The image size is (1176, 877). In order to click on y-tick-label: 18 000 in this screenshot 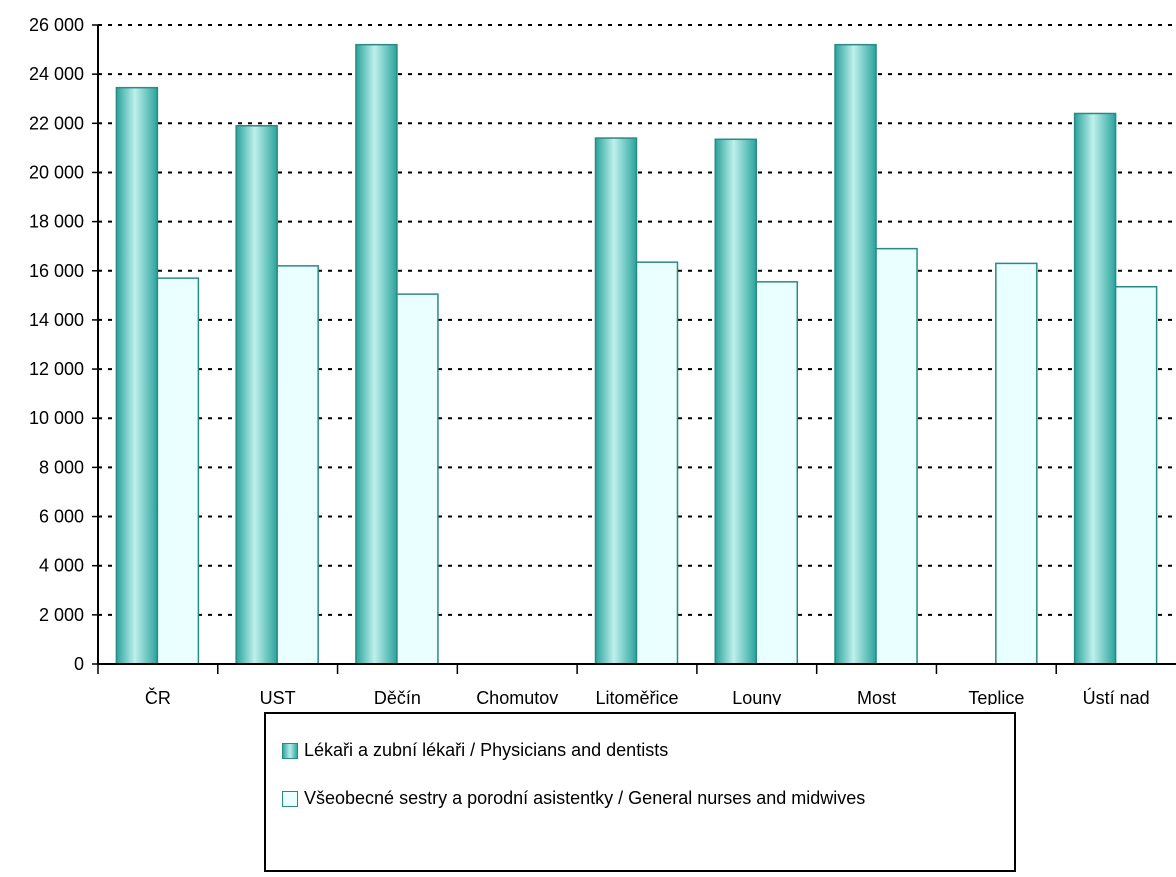, I will do `click(56, 222)`.